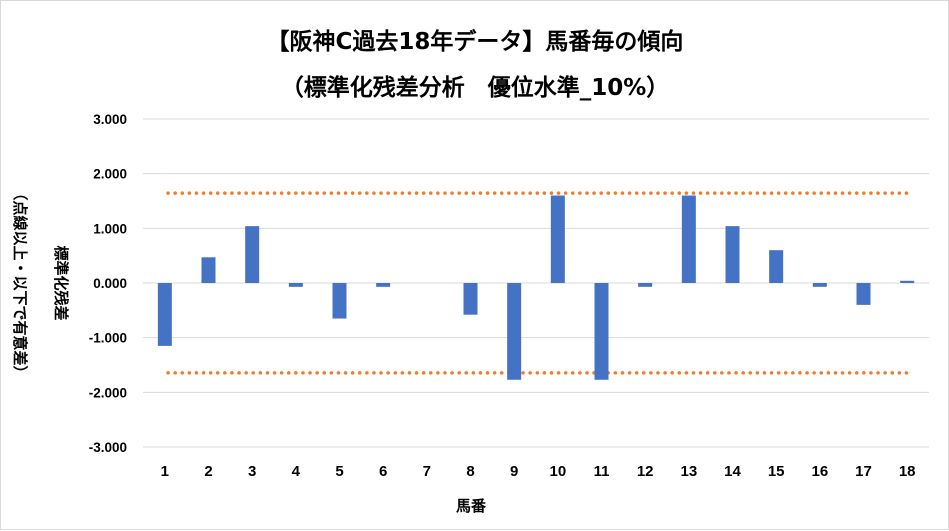  Describe the element at coordinates (475, 41) in the screenshot. I see `chart-title: 【阪神C過去18年データ】馬番毎の傾向` at that location.